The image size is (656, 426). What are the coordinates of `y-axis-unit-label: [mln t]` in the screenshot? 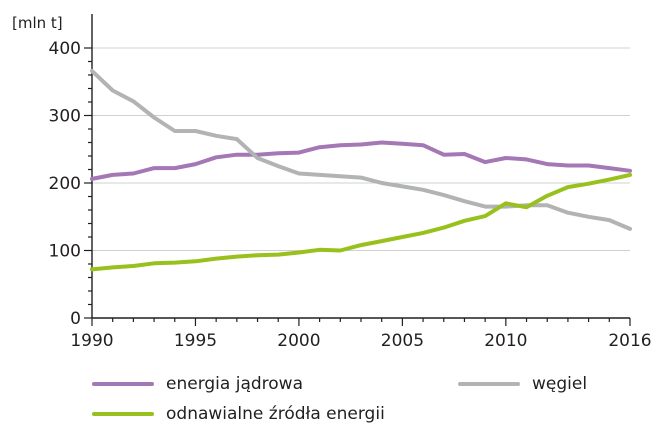 It's located at (37, 23).